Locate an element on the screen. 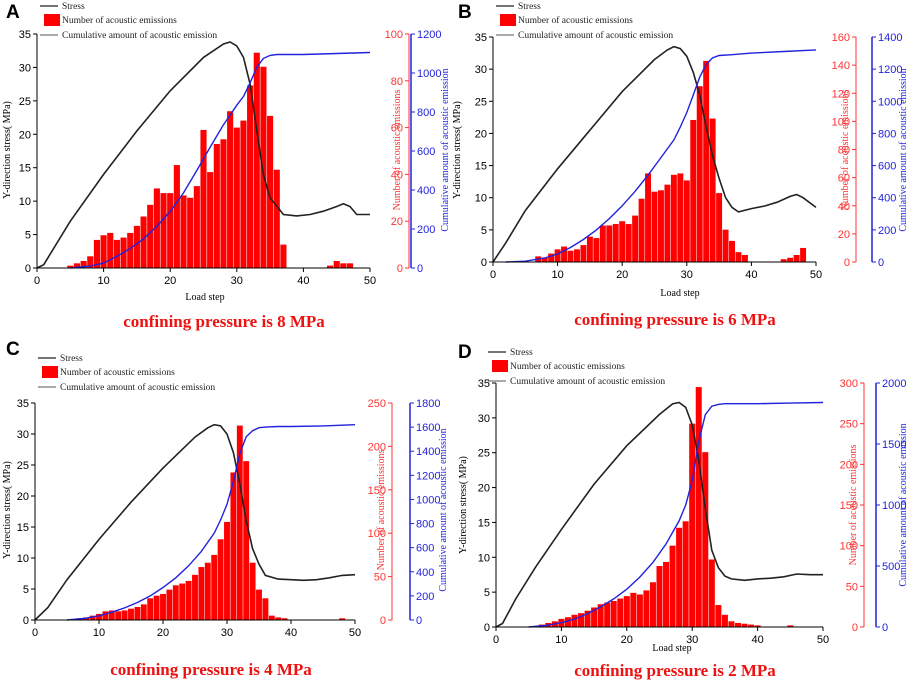 Image resolution: width=913 pixels, height=686 pixels. mid-y-tick-label: 80 is located at coordinates (397, 82).